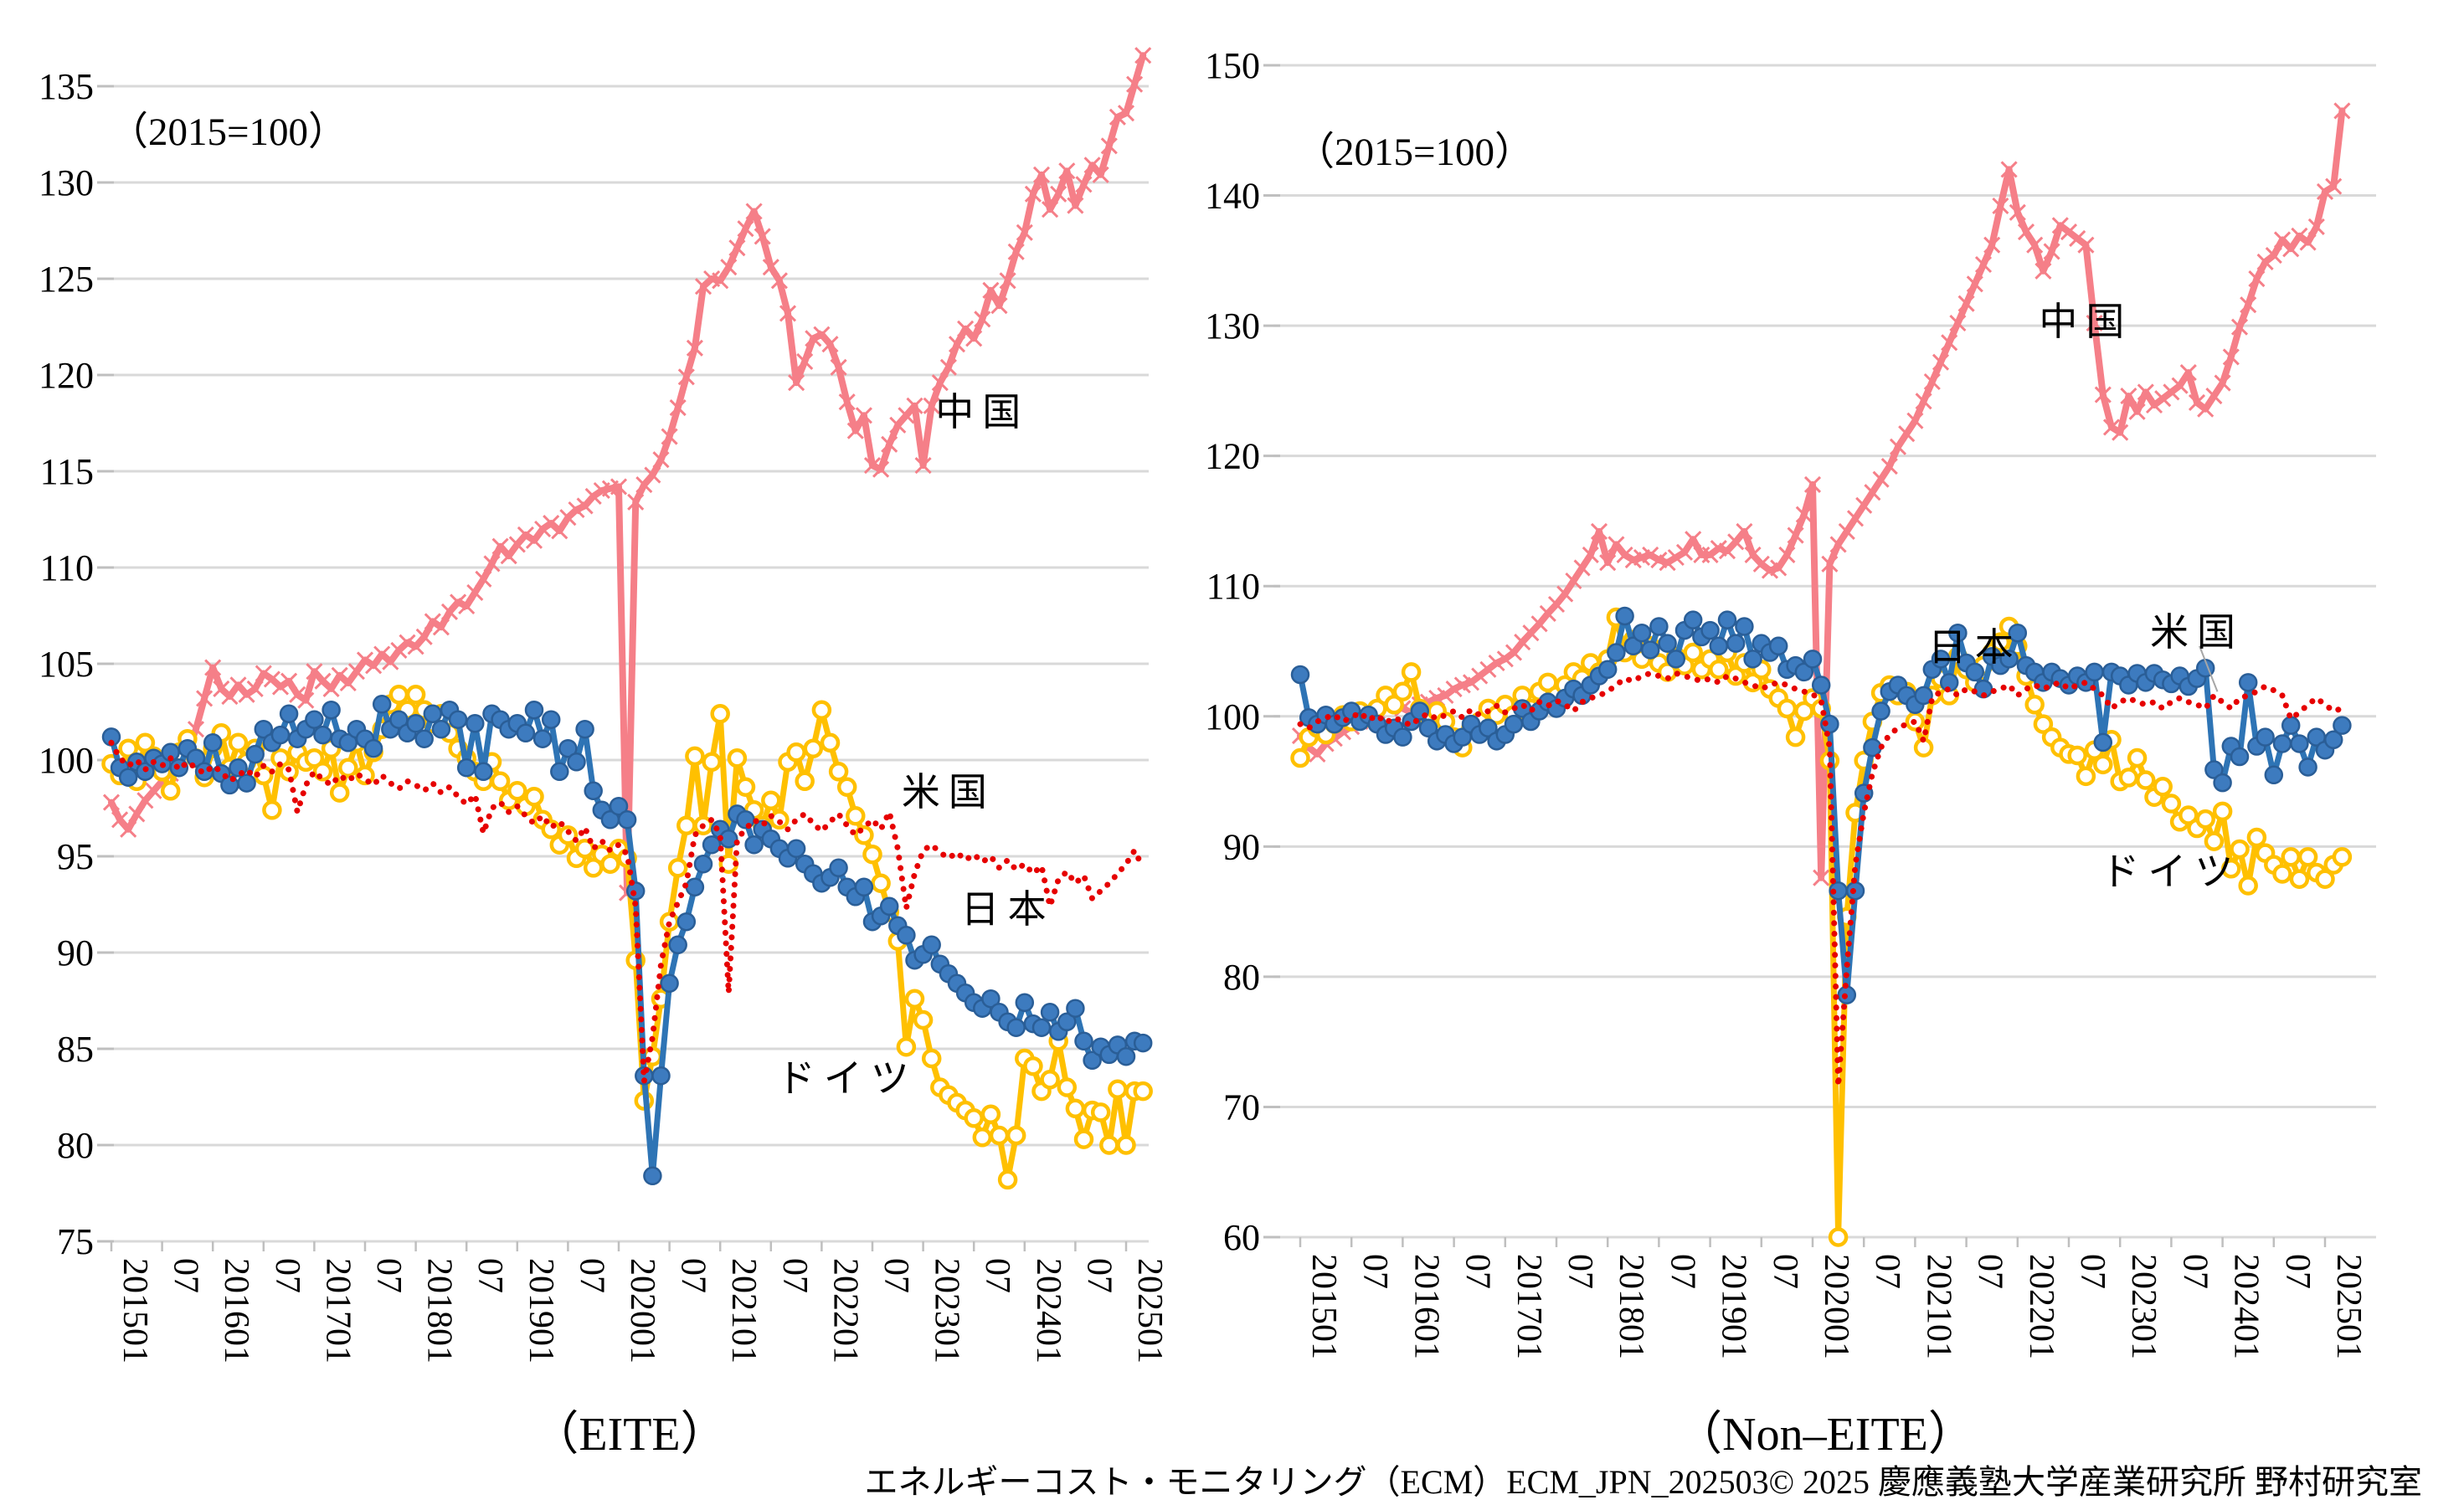 The image size is (2464, 1505). Describe the element at coordinates (75, 1145) in the screenshot. I see `y-tick-label-eite: 80` at that location.